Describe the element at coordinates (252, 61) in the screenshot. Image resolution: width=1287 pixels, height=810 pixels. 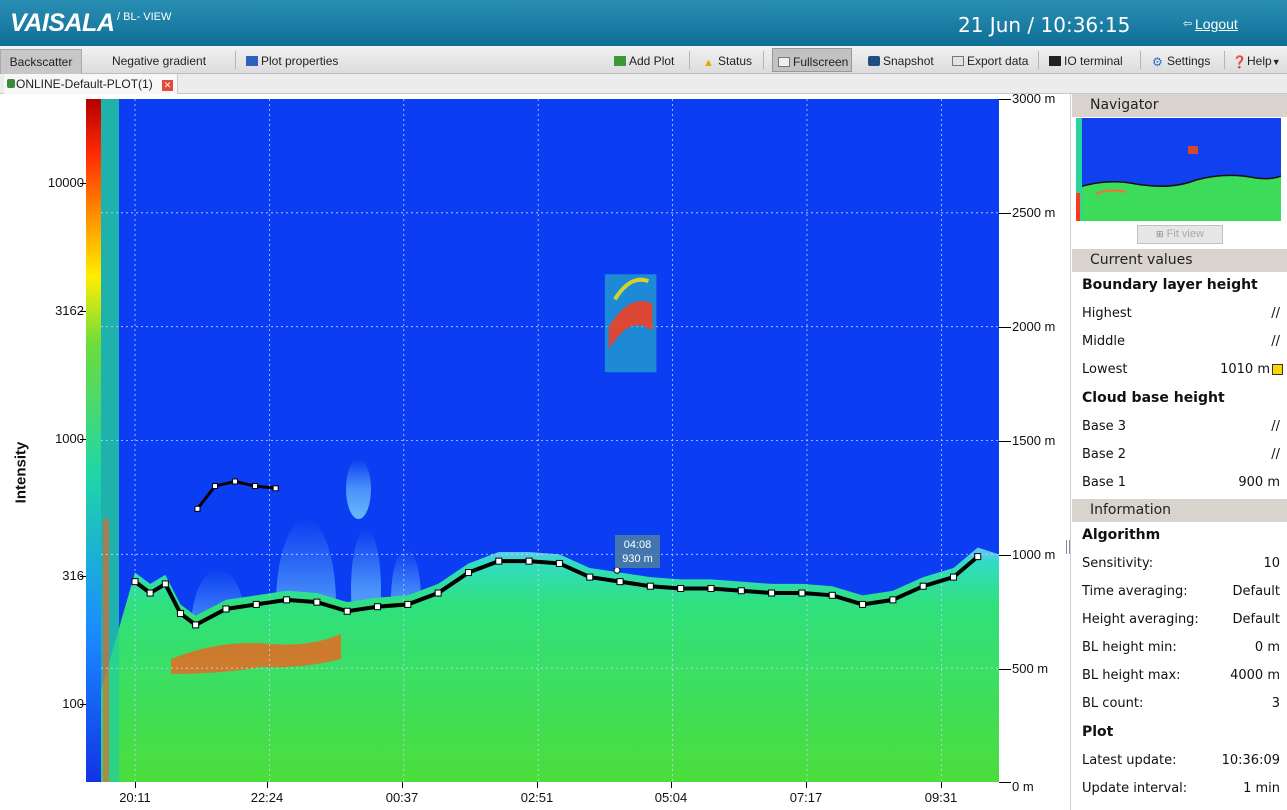
I see `plot-properties-icon` at that location.